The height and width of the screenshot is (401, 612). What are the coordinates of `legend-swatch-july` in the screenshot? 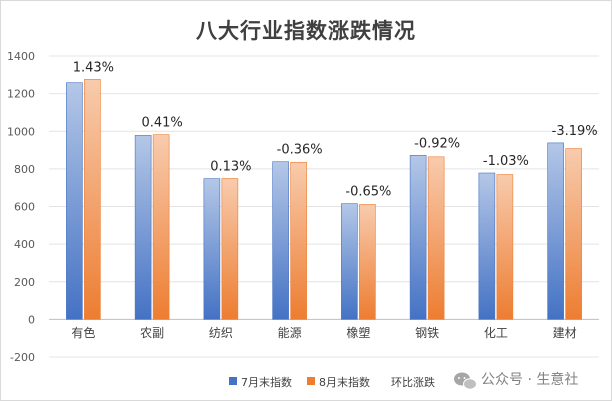 It's located at (233, 381).